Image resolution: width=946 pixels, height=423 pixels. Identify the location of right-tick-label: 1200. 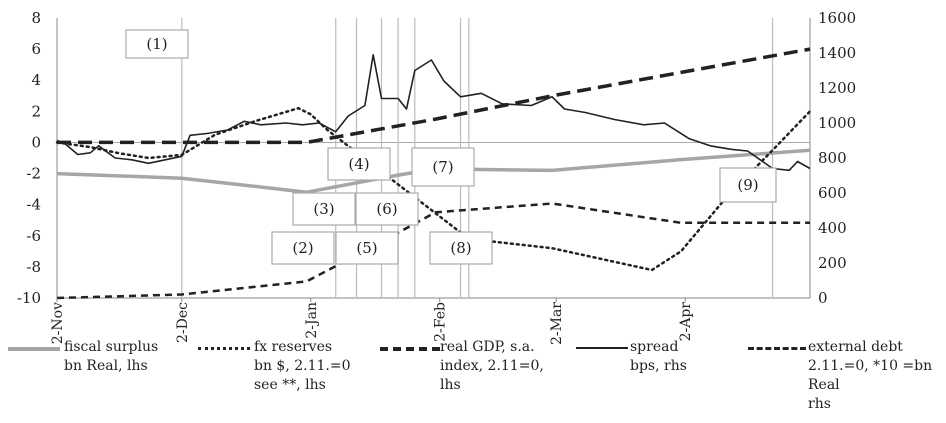
(837, 88).